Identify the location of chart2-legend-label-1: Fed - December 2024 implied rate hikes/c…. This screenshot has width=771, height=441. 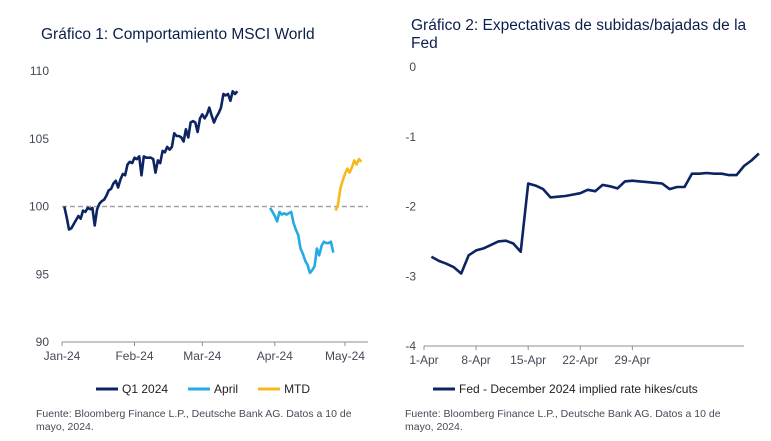
(578, 389).